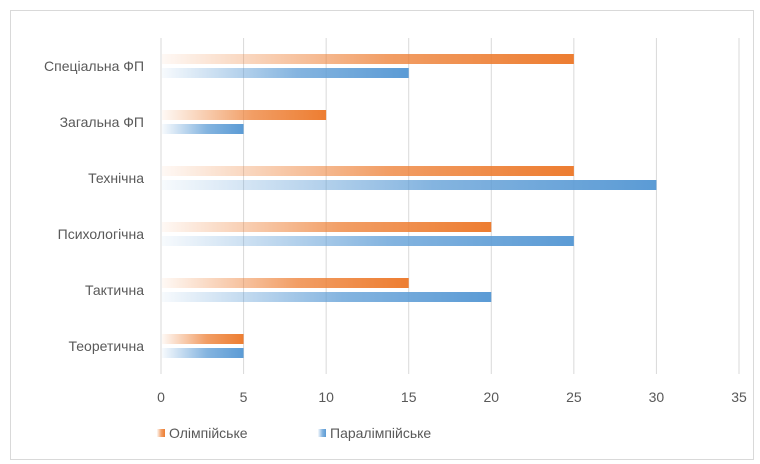  I want to click on x-tick-label: 0, so click(161, 397).